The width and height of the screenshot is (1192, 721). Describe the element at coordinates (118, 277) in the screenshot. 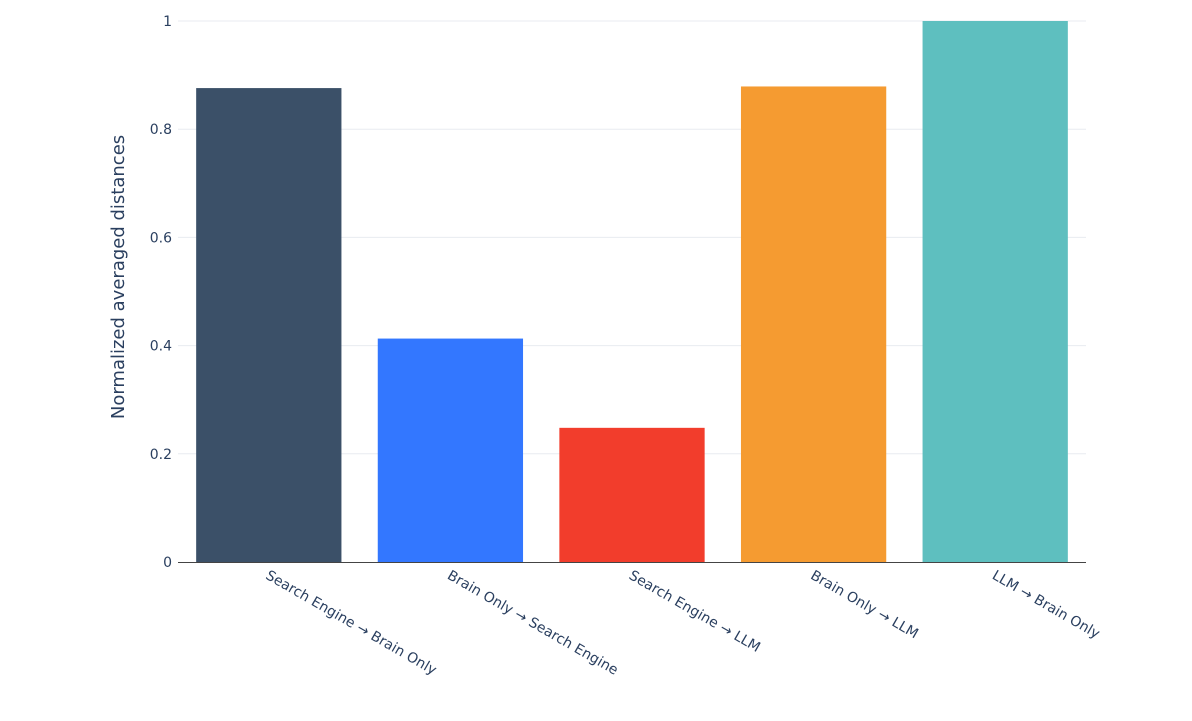

I see `y-axis-title: Normalized averaged distances` at that location.